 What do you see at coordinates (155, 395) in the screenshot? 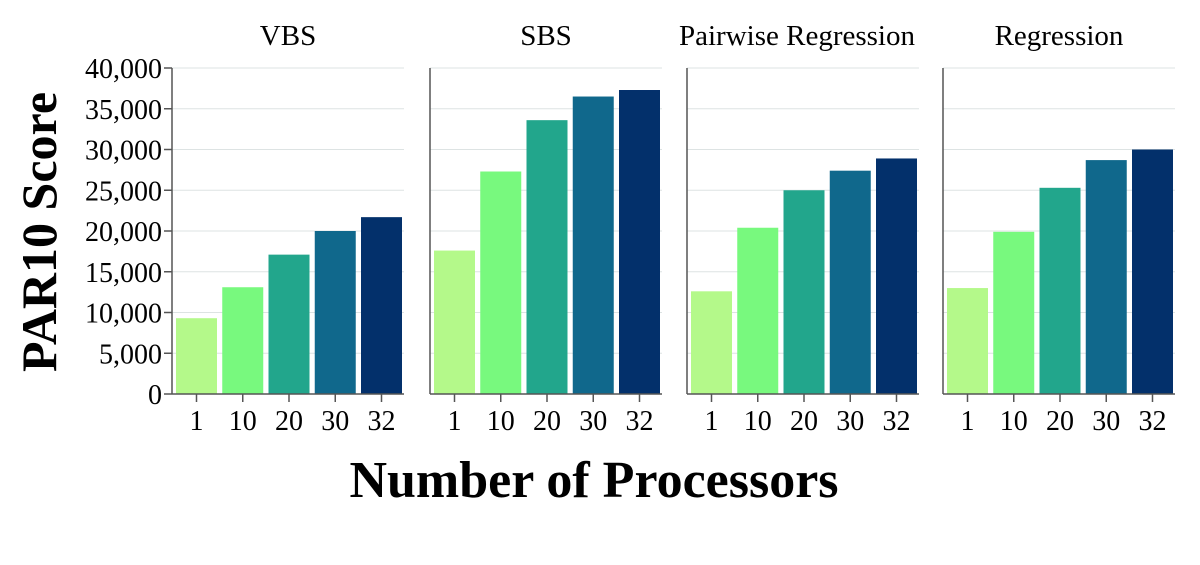
I see `y-tick-label: 0` at bounding box center [155, 395].